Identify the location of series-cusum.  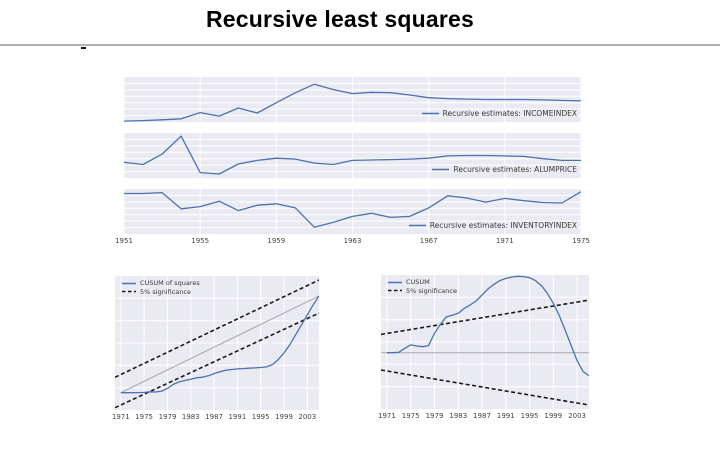
(487, 326).